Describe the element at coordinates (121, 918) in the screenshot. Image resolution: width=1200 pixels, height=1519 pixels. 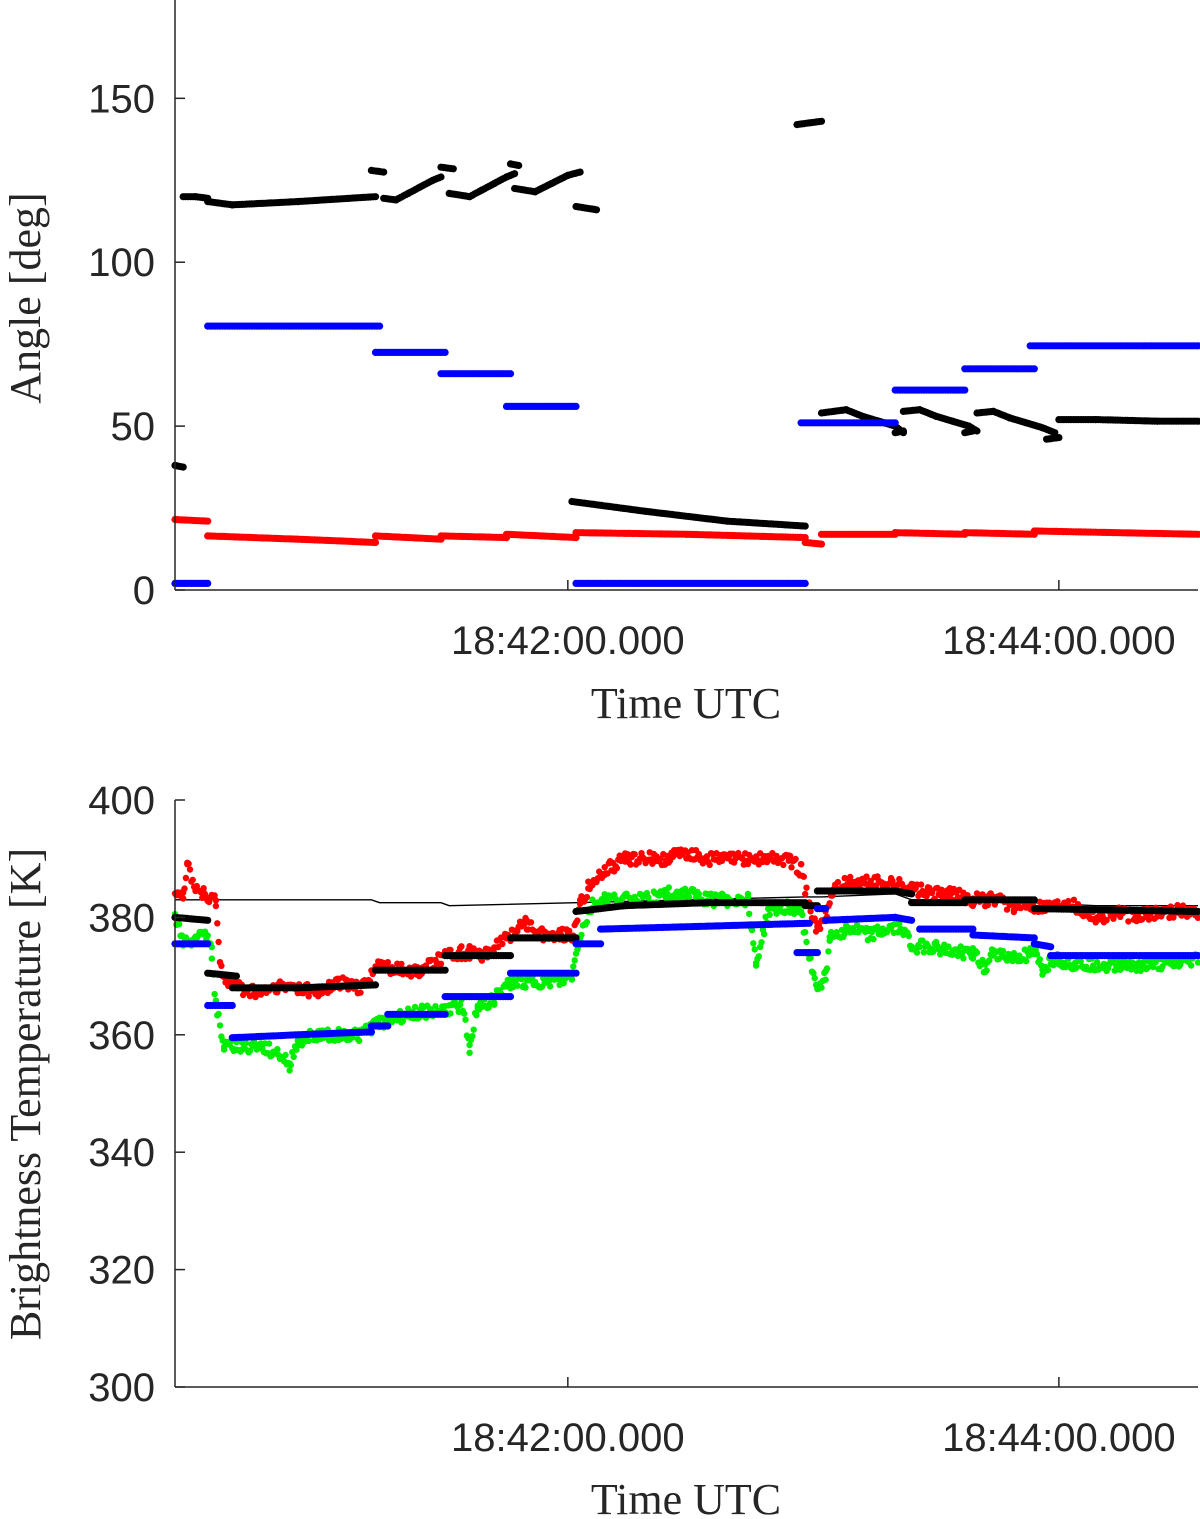
I see `brightness-chart-y-tick-label: 380` at that location.